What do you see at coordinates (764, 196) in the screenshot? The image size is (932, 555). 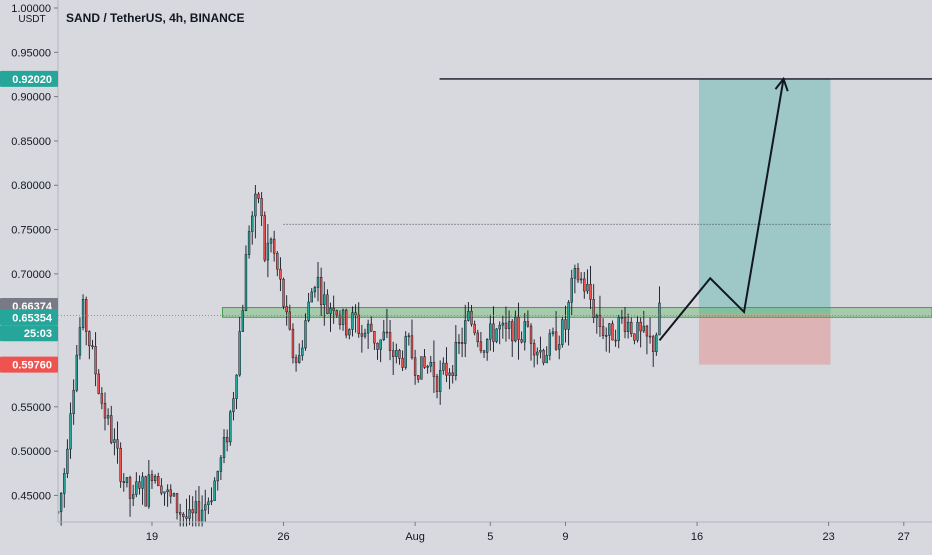 I see `profit-zone` at bounding box center [764, 196].